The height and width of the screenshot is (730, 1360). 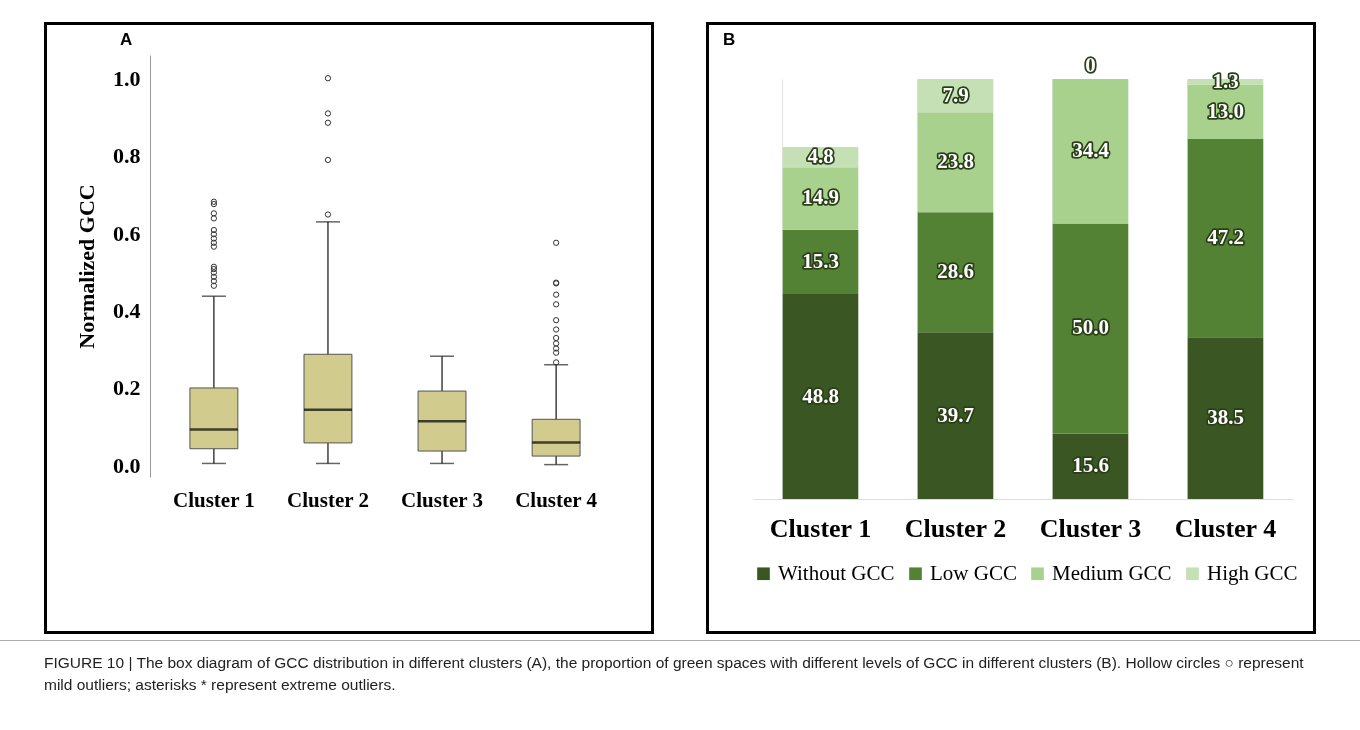 I want to click on data-label: 38.5, so click(x=1225, y=417).